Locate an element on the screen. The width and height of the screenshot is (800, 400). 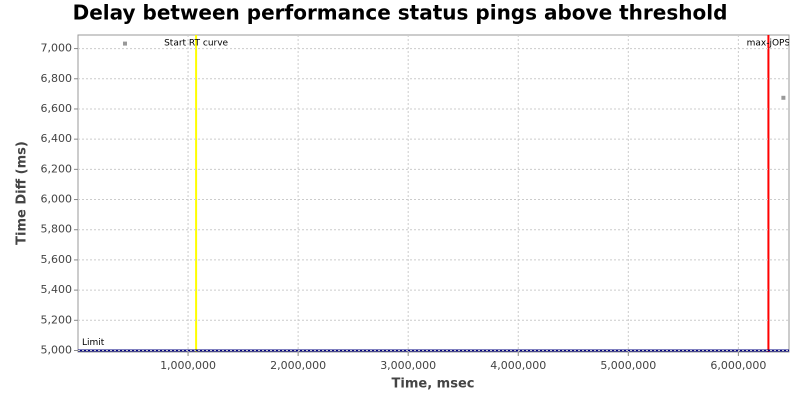
marker-label: max-jOPS is located at coordinates (769, 44).